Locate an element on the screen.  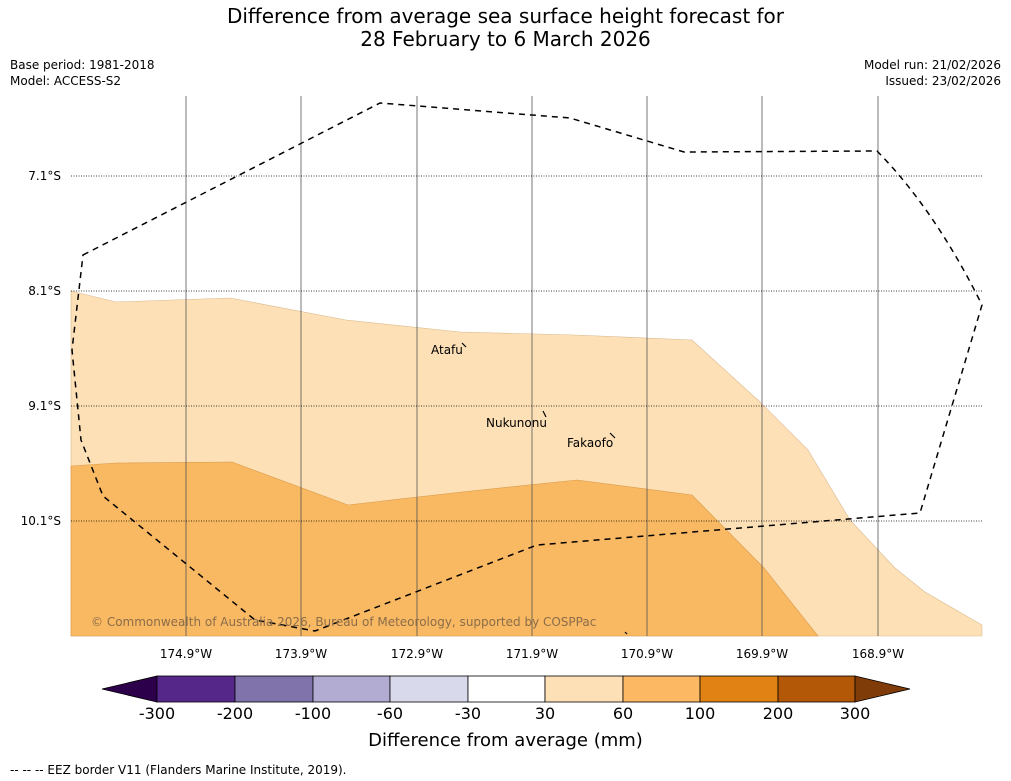
colorbar-tick: -300 is located at coordinates (157, 713).